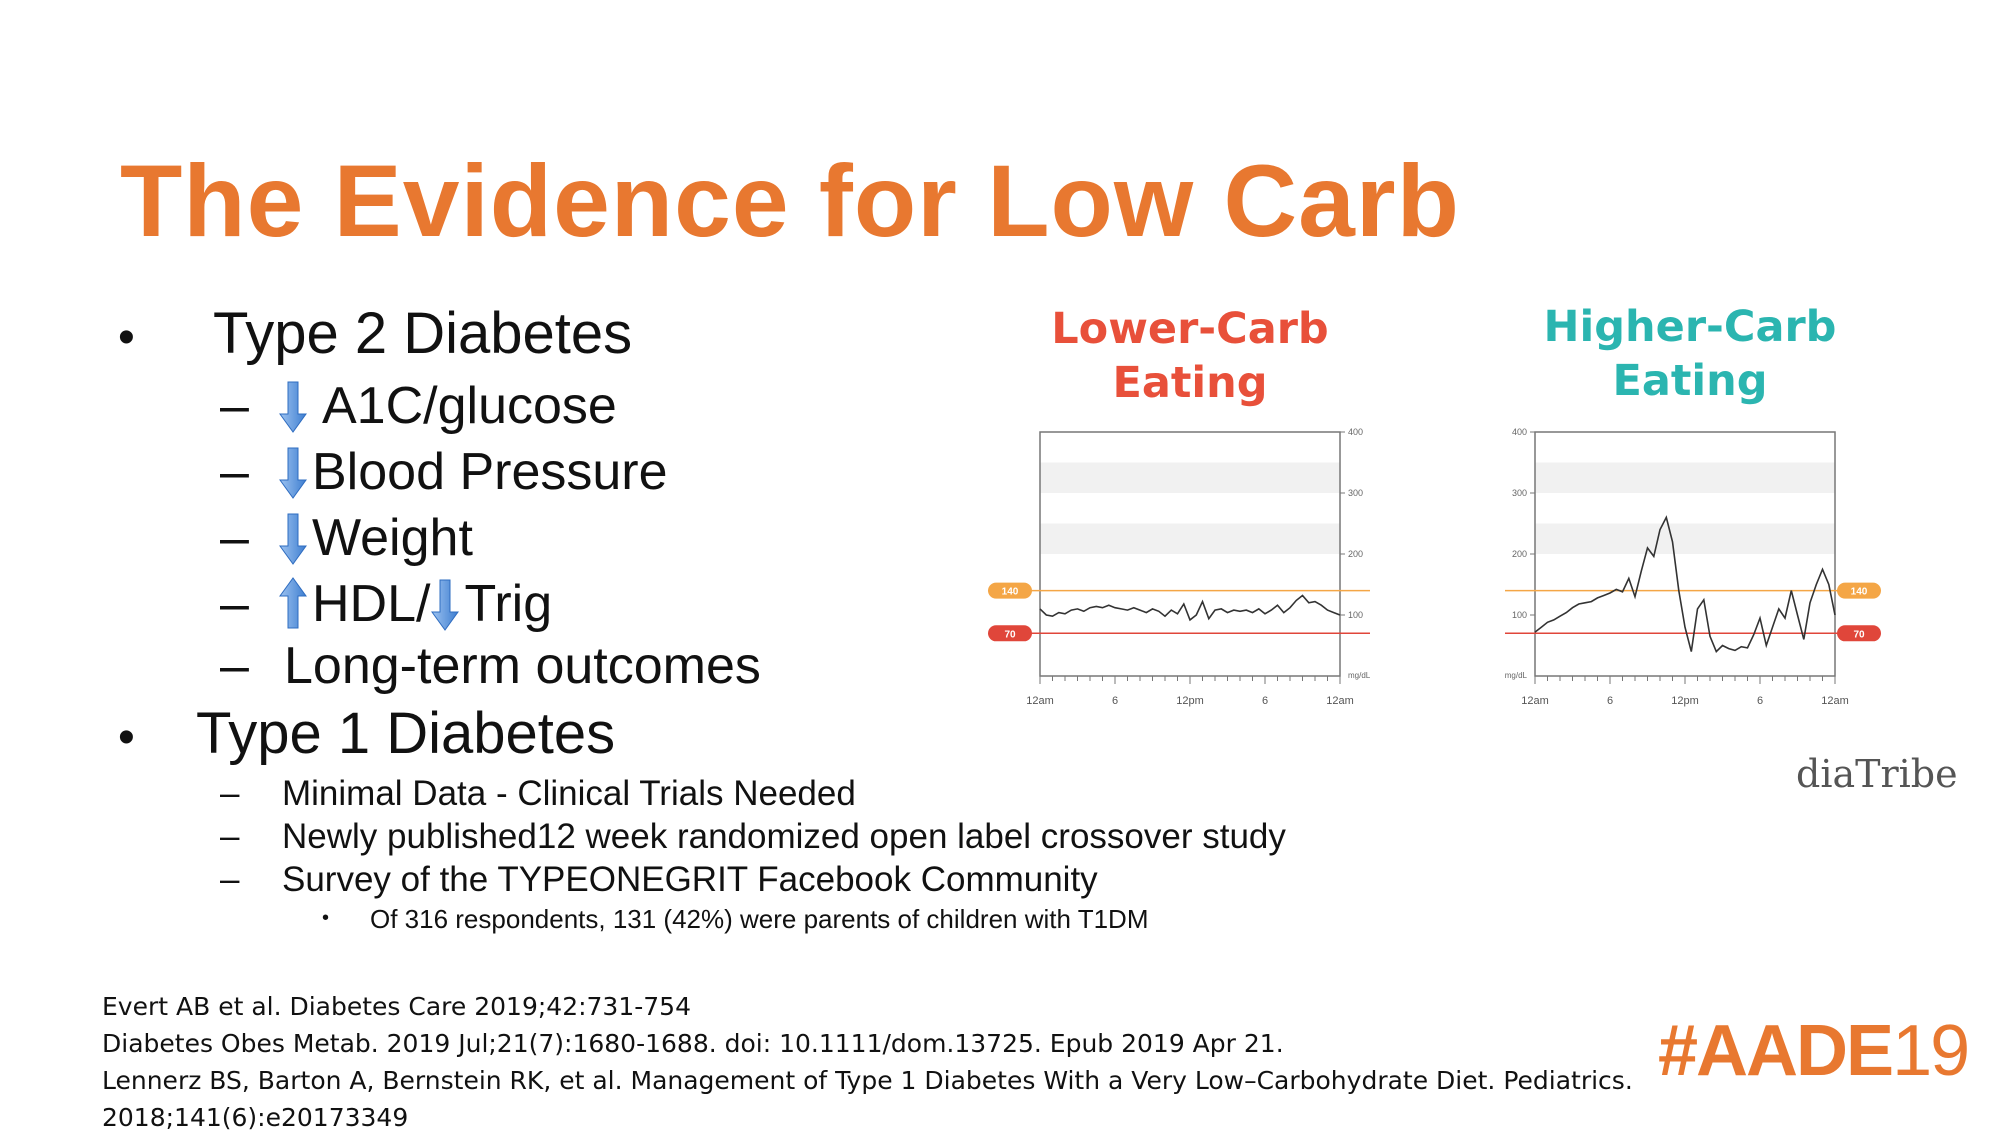 Image resolution: width=1990 pixels, height=1136 pixels. What do you see at coordinates (1690, 327) in the screenshot?
I see `chart-title-higher-line1: Higher-Carb` at bounding box center [1690, 327].